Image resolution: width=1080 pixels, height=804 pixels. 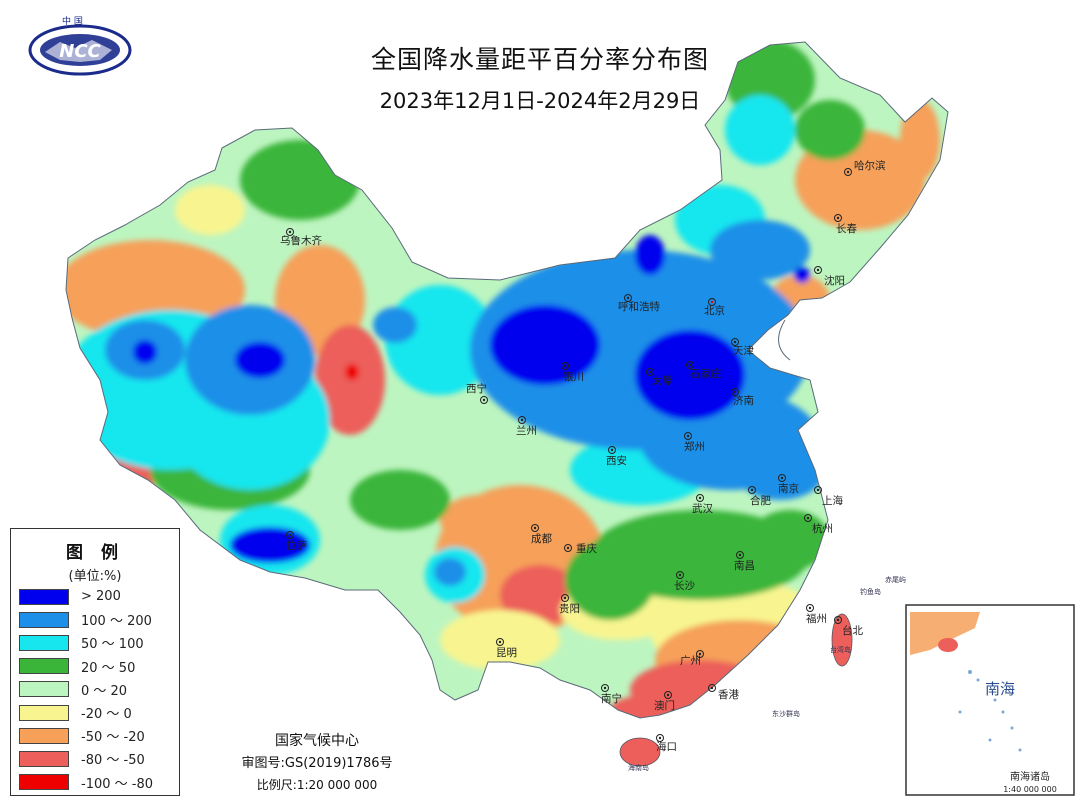 I want to click on city-label: 太原, so click(x=662, y=380).